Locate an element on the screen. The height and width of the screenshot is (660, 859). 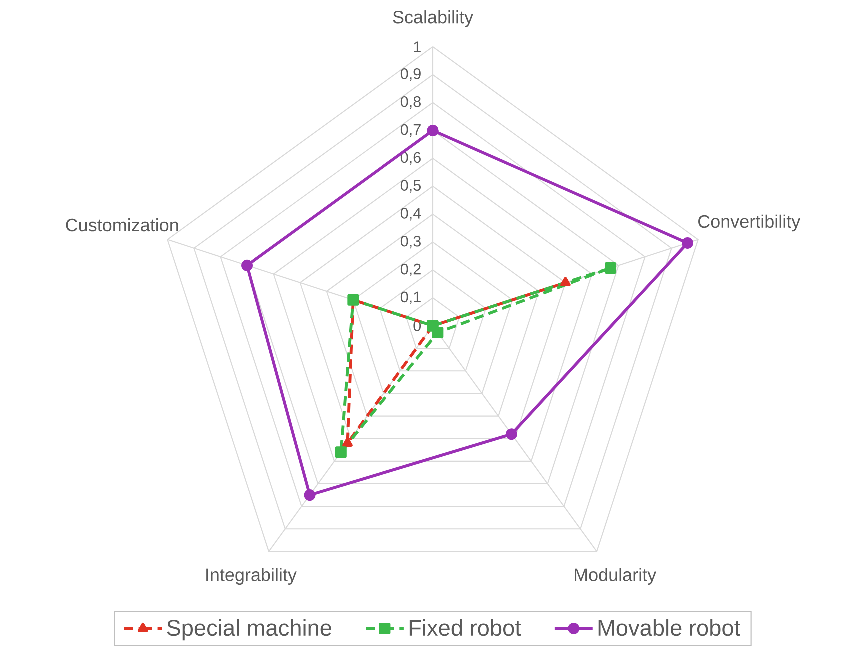
spoke-label: Scalability is located at coordinates (433, 19).